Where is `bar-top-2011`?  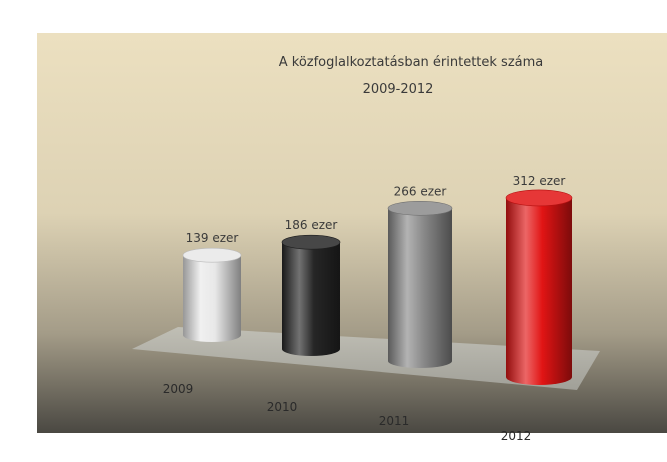 bar-top-2011 is located at coordinates (420, 208).